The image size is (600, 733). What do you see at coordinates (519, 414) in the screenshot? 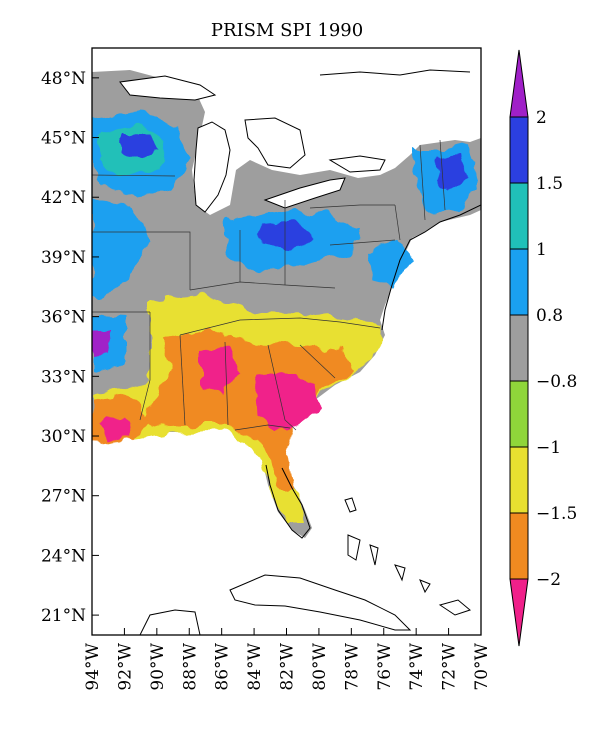
I see `colorbar-segment-neg1-neg0.8` at bounding box center [519, 414].